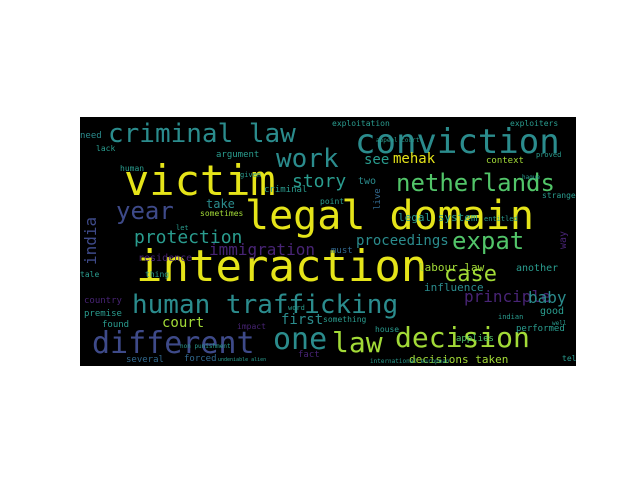 The height and width of the screenshot is (480, 640). I want to click on word-different: different, so click(173, 343).